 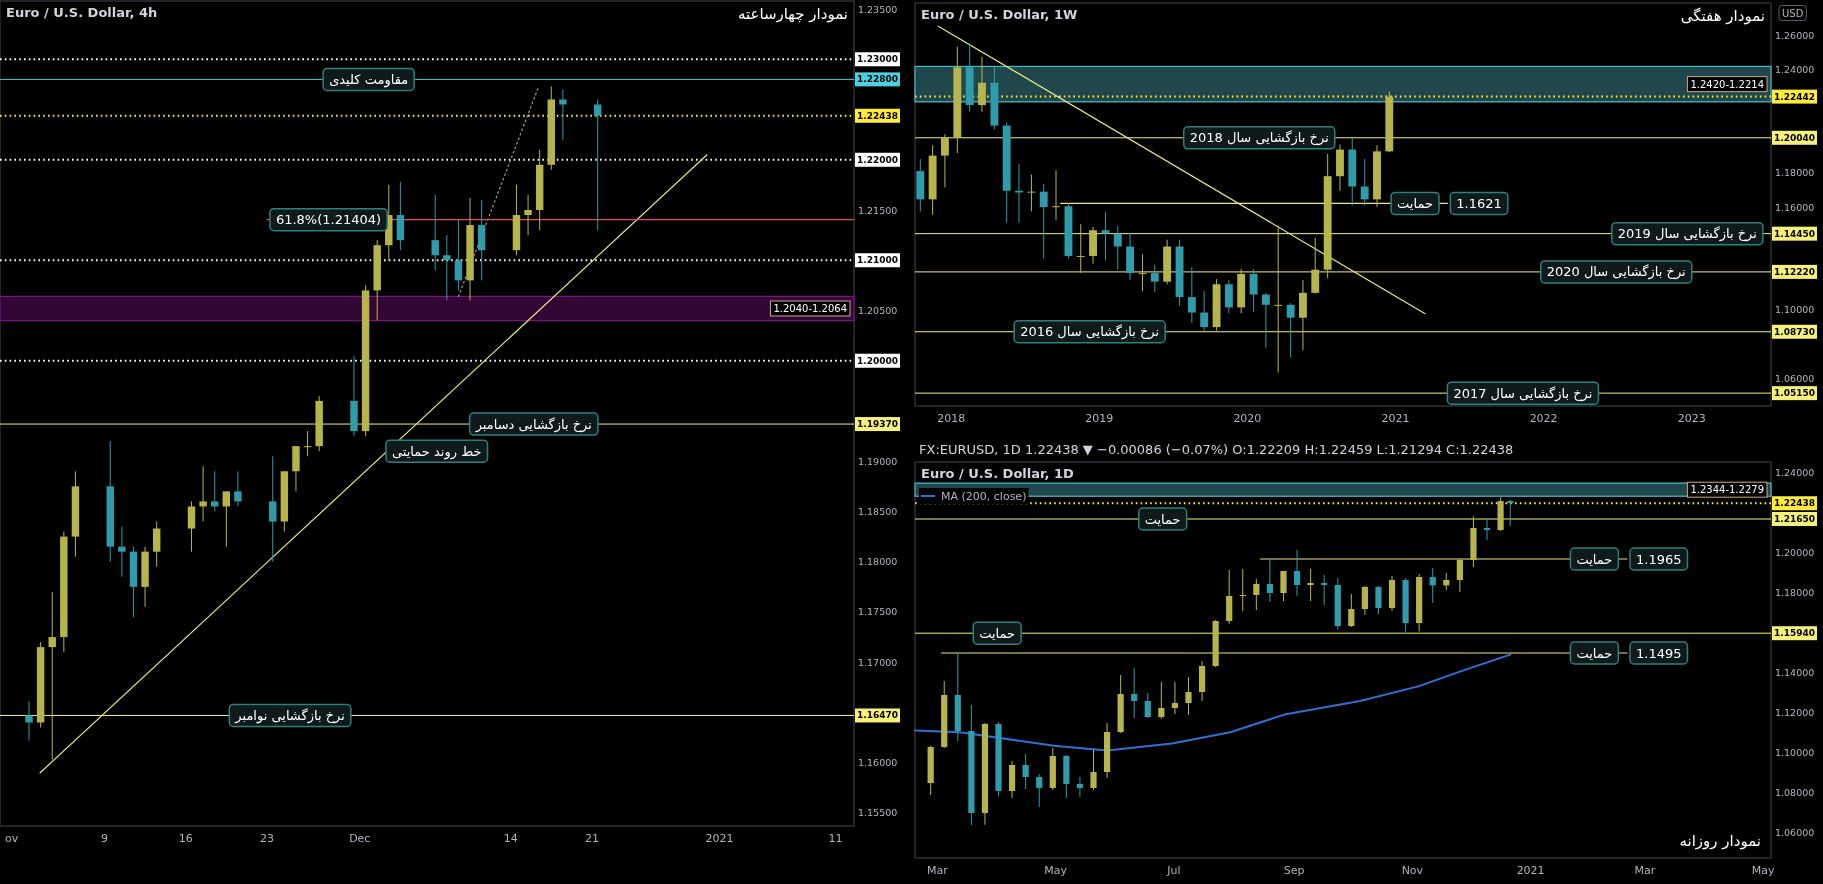 What do you see at coordinates (1794, 393) in the screenshot?
I see `ref-line-label: 1.05150` at bounding box center [1794, 393].